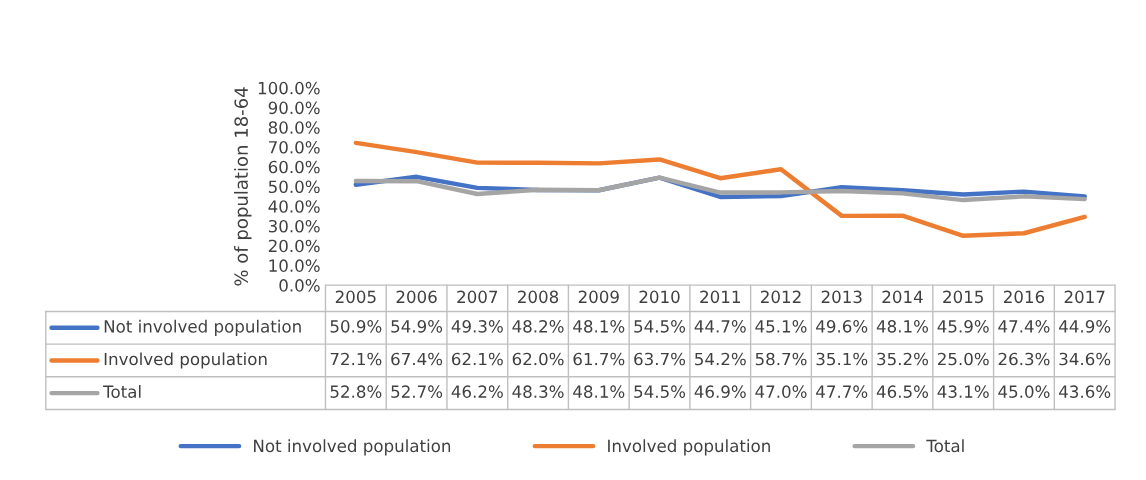 The width and height of the screenshot is (1146, 480). What do you see at coordinates (720, 326) in the screenshot?
I see `data-label: 44.7%` at bounding box center [720, 326].